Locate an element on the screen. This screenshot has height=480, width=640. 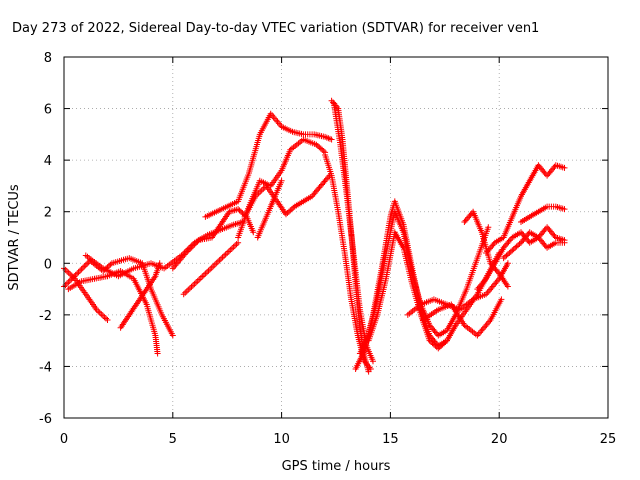
x-tick-label: 20 is located at coordinates (499, 439).